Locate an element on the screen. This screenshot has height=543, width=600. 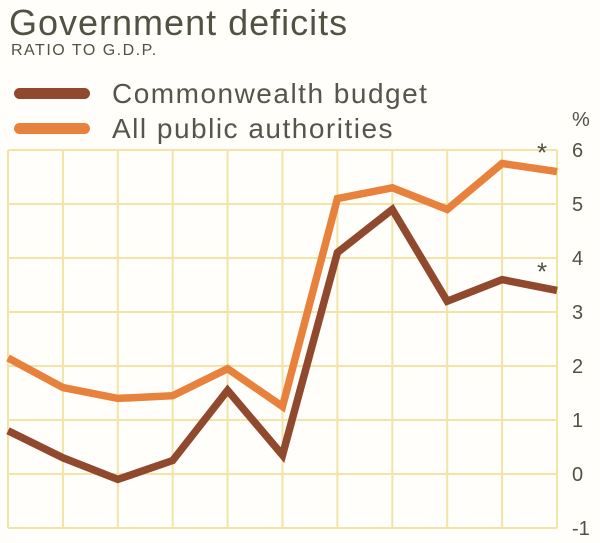
y-tick-label: 2 is located at coordinates (577, 367).